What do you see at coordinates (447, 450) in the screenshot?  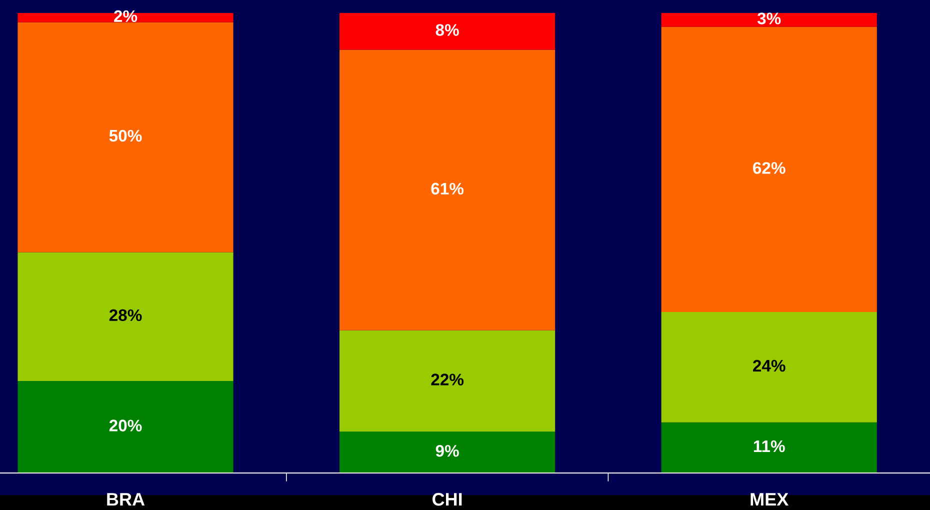 I see `data-label: 9%` at bounding box center [447, 450].